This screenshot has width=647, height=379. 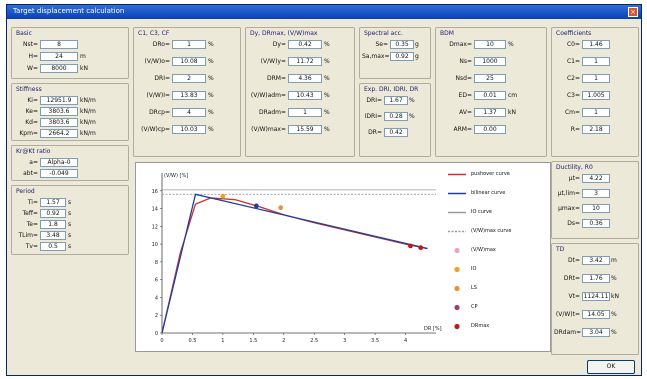 I want to click on period-value-field: 0.5, so click(x=53, y=246).